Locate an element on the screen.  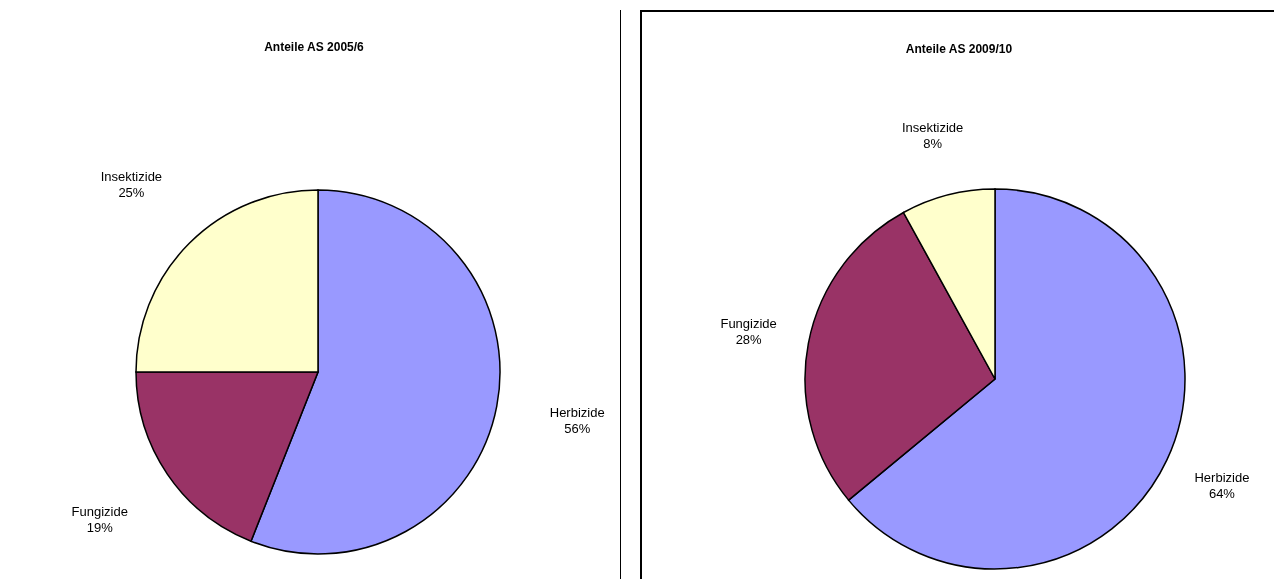
data-label: 56% is located at coordinates (577, 429).